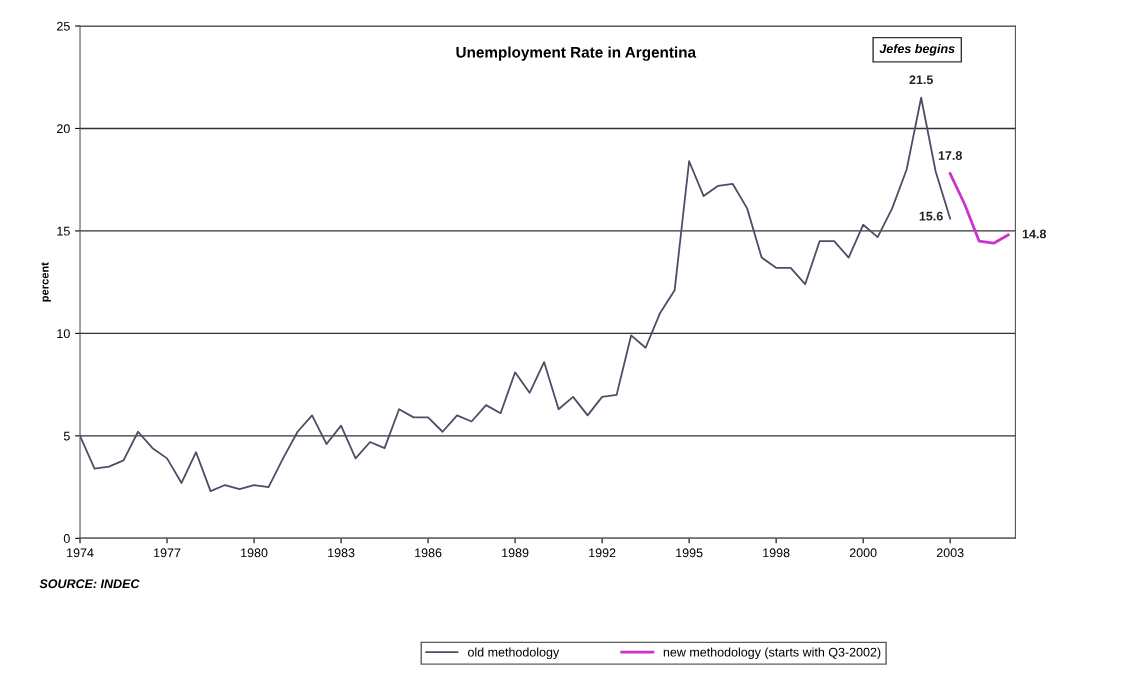  I want to click on x-tick-label: 1989, so click(515, 553).